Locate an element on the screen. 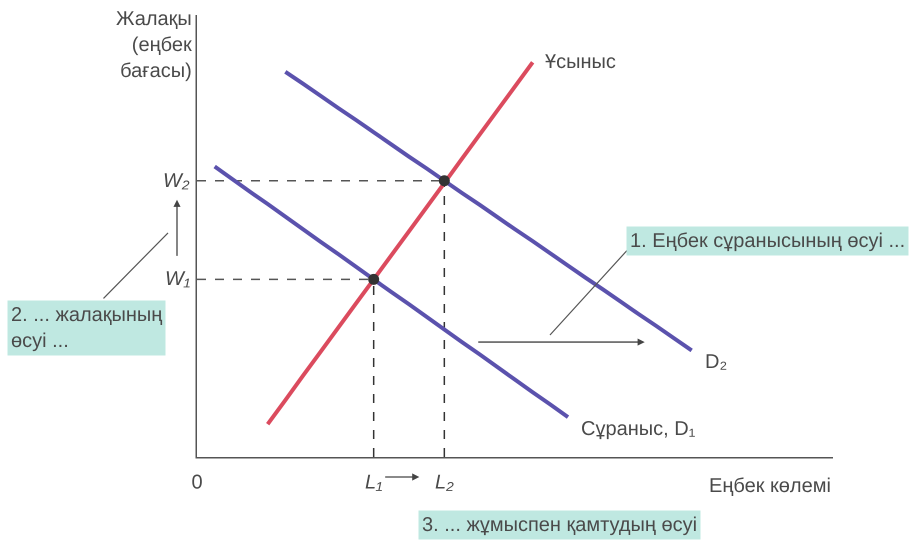 The height and width of the screenshot is (542, 924). ref-line-label: W₁ is located at coordinates (177, 279).